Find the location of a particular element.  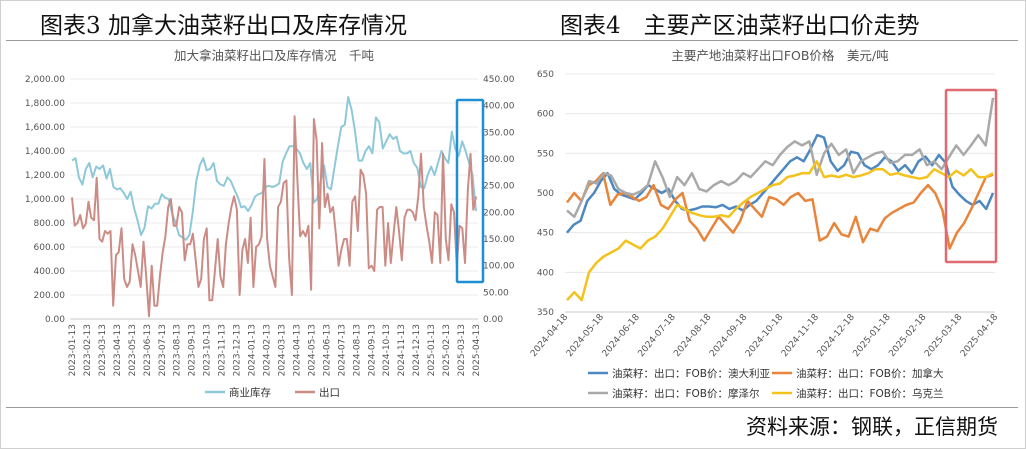

y-right-tick-label: 200.00 is located at coordinates (499, 213).